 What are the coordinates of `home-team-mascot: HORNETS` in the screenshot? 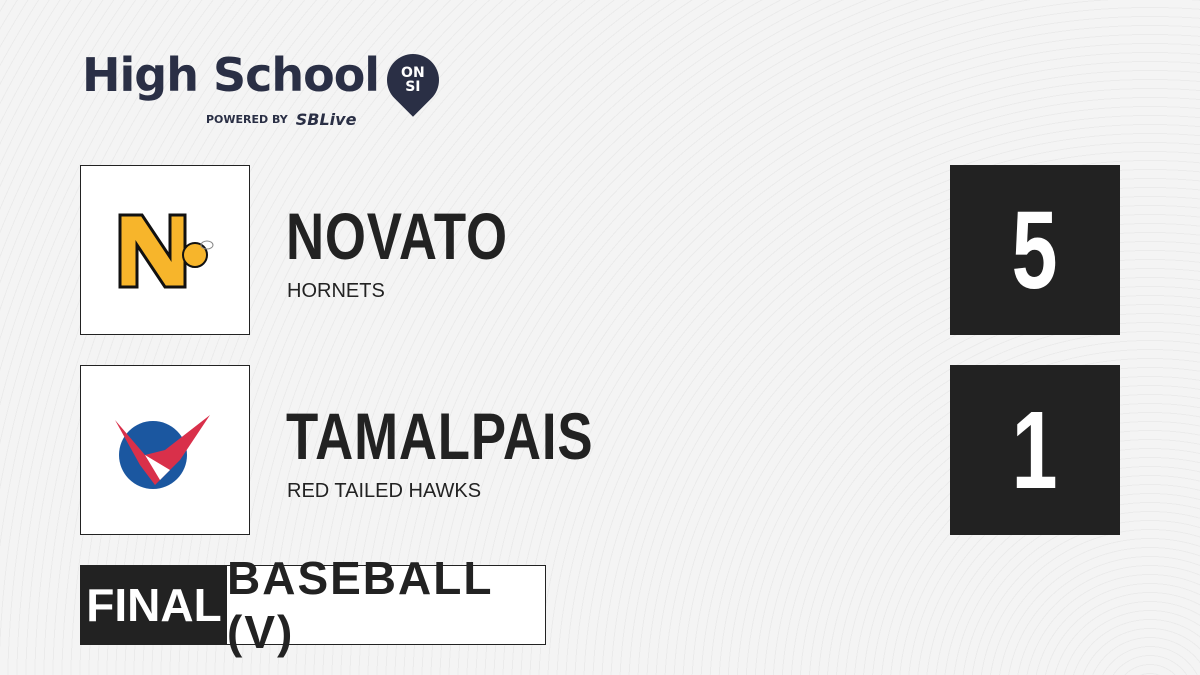 It's located at (336, 291).